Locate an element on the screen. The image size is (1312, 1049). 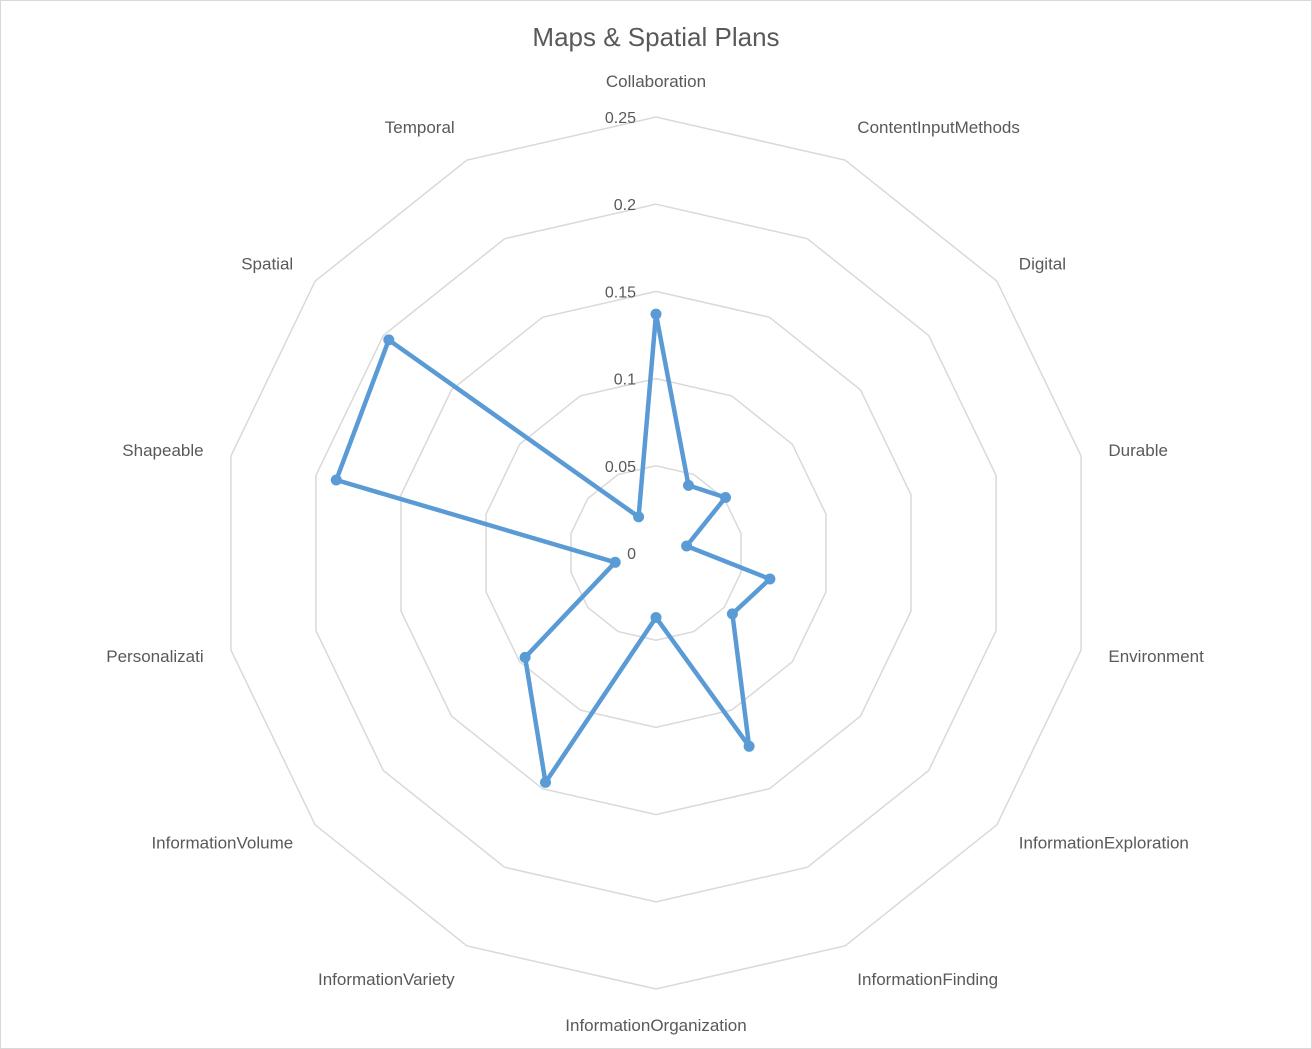
category-label: InformationVariety is located at coordinates (386, 979).